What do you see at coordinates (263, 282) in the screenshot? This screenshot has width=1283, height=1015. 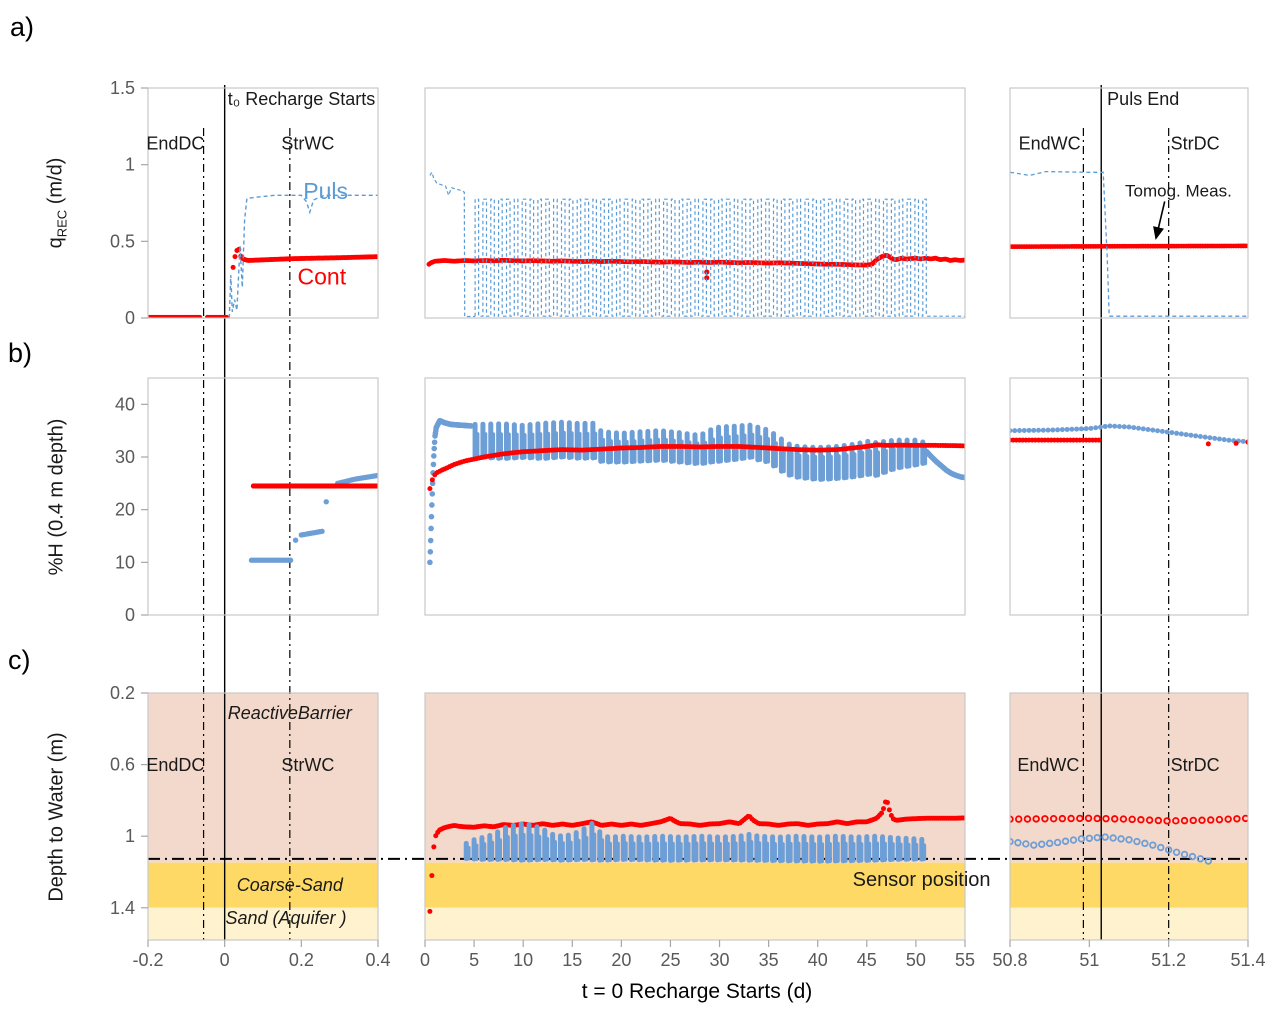 I see `series-cont-a0` at bounding box center [263, 282].